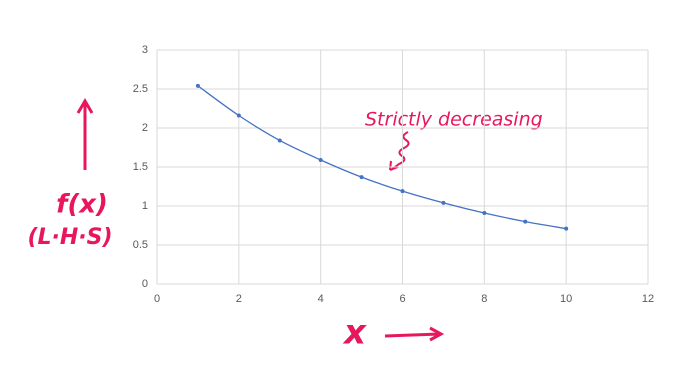  Describe the element at coordinates (140, 89) in the screenshot. I see `y-tick-label: 2.5` at that location.